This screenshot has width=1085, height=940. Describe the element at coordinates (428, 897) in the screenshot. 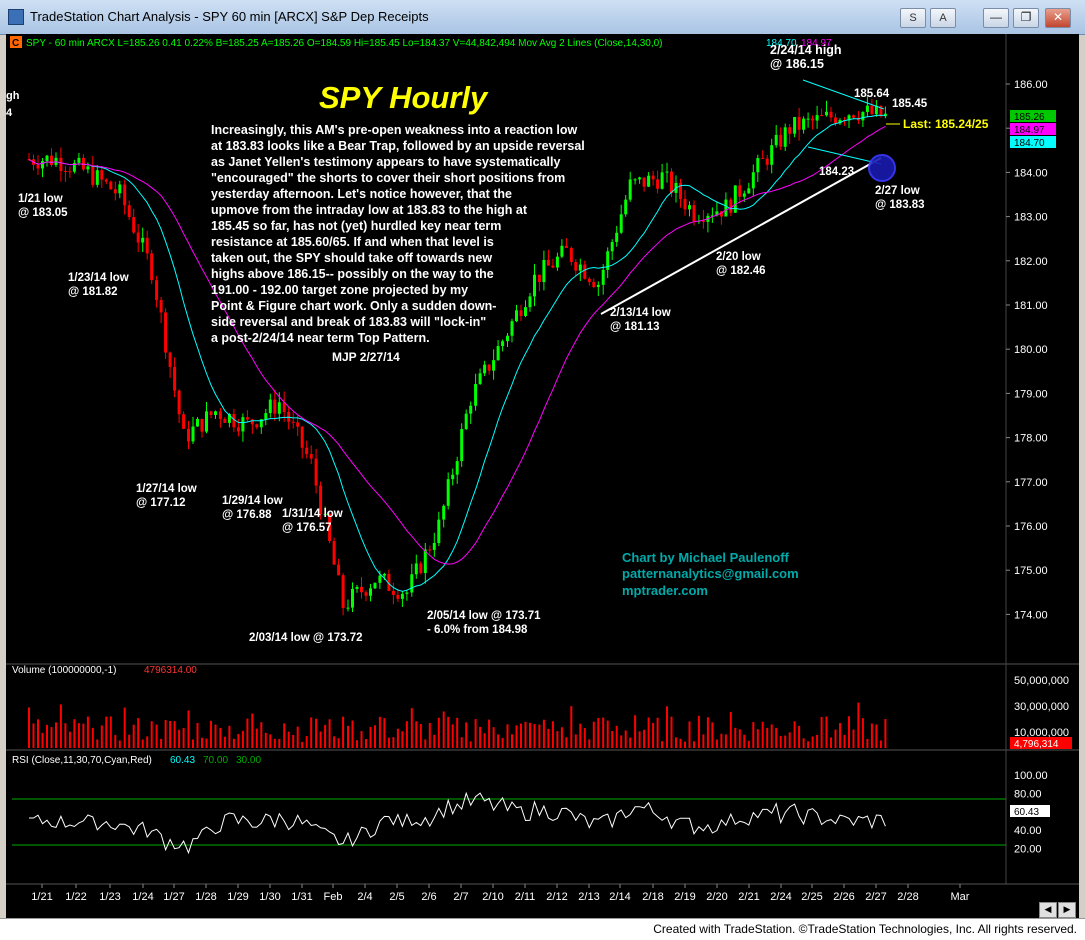

I see `date-axis-label: 2/6` at that location.